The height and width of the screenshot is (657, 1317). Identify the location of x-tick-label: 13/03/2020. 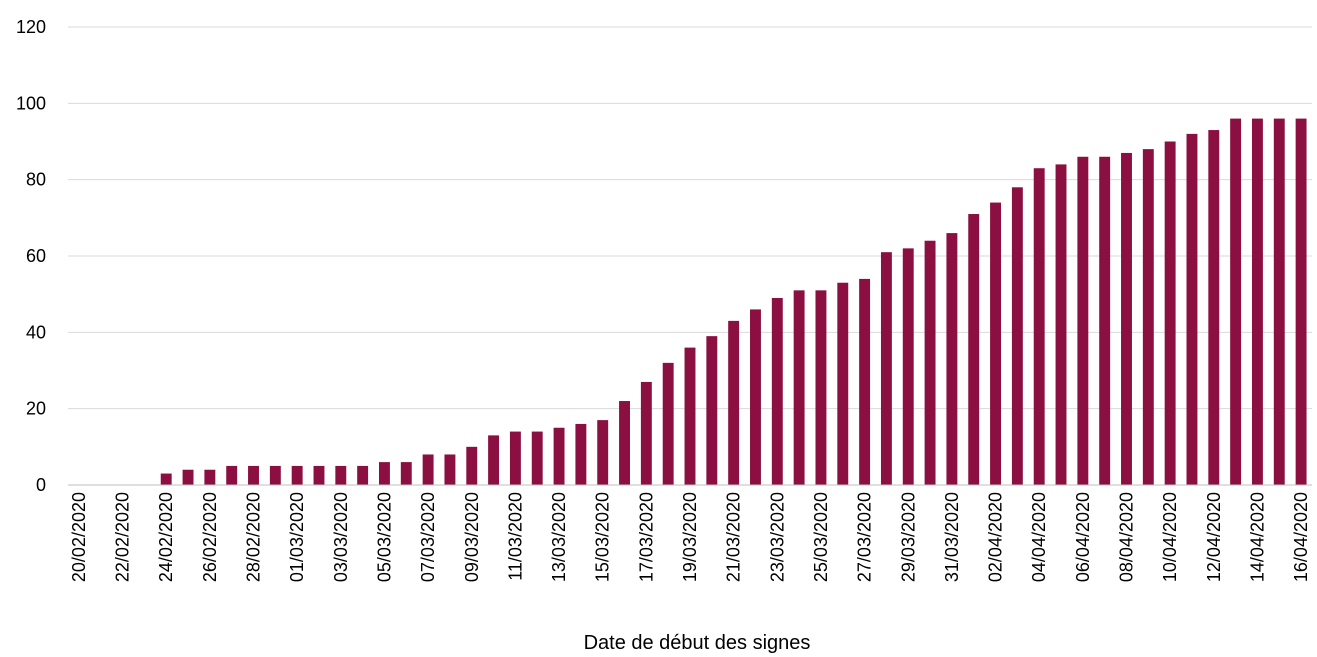
(559, 537).